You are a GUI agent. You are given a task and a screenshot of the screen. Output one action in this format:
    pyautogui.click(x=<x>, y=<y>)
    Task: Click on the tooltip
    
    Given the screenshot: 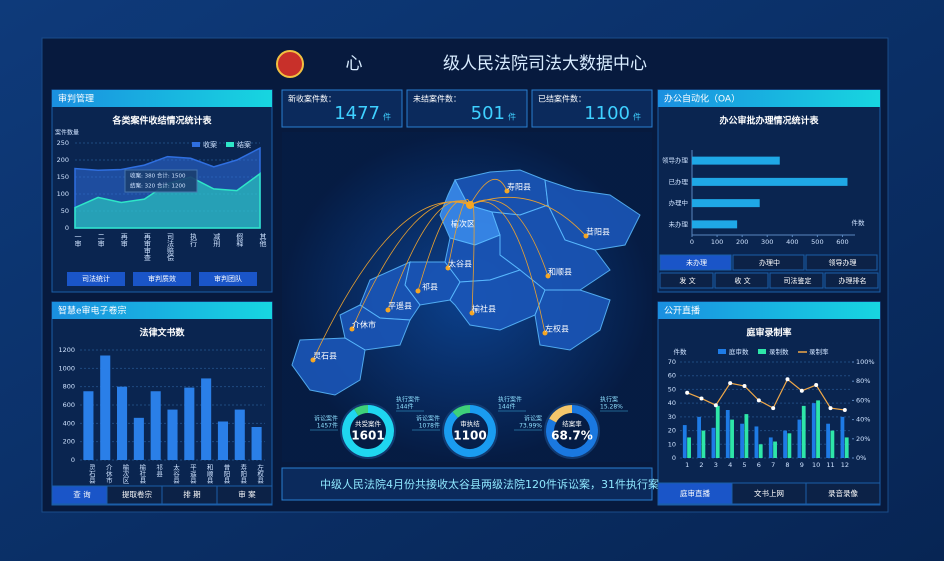 What is the action you would take?
    pyautogui.click(x=161, y=181)
    